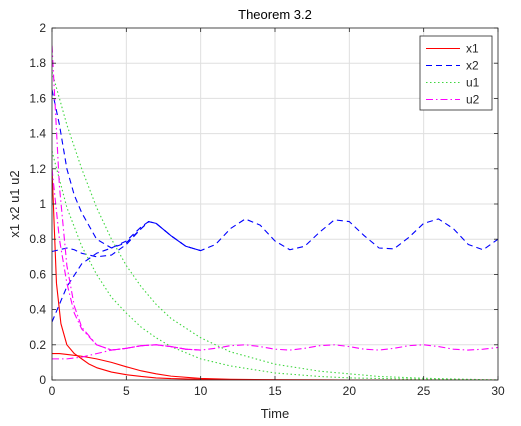  Describe the element at coordinates (275, 14) in the screenshot. I see `chart-title: Theorem 3.2` at that location.